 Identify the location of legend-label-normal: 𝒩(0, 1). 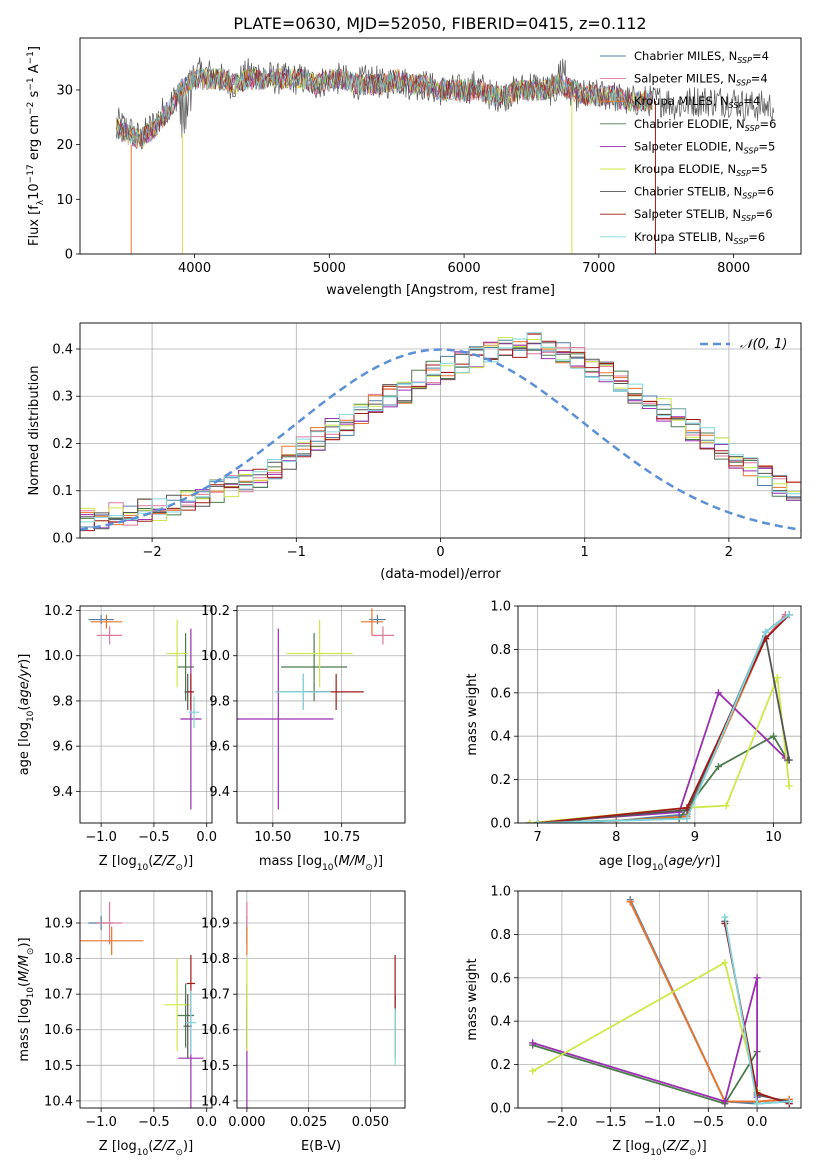
(763, 344).